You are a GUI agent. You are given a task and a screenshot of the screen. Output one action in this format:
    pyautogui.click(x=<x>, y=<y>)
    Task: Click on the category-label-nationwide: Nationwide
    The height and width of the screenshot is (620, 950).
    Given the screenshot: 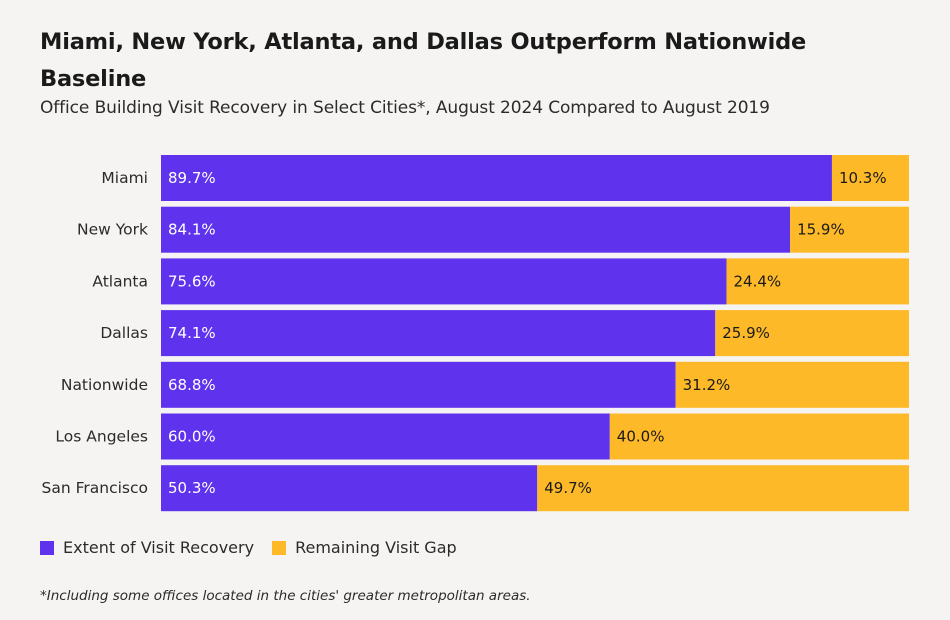 What is the action you would take?
    pyautogui.click(x=104, y=385)
    